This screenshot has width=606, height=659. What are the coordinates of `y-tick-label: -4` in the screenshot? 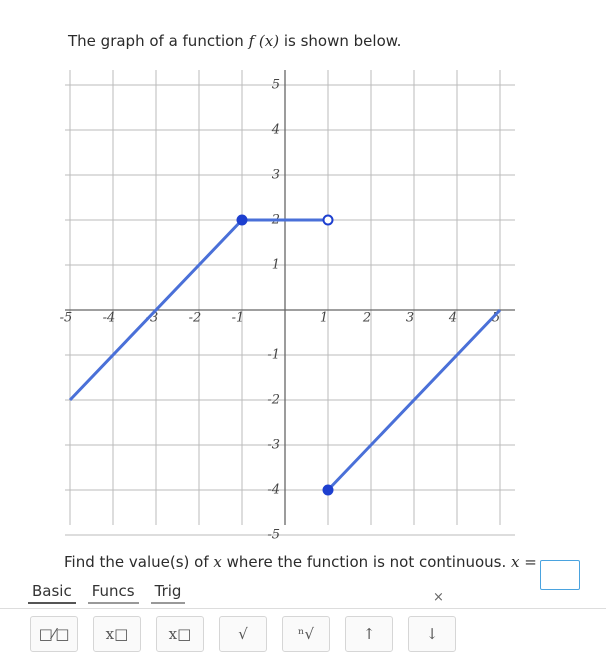 It's located at (273, 490).